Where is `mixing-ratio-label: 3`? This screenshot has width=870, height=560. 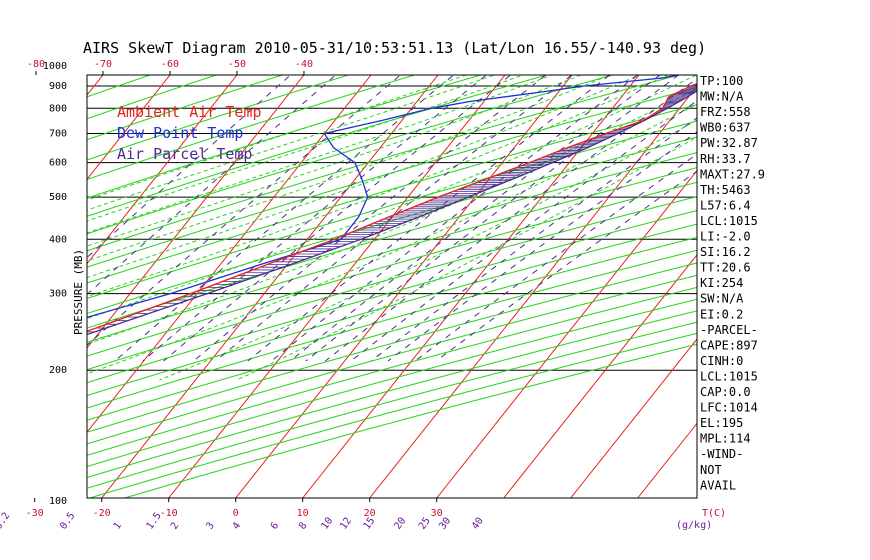 mixing-ratio-label: 3 is located at coordinates (210, 525).